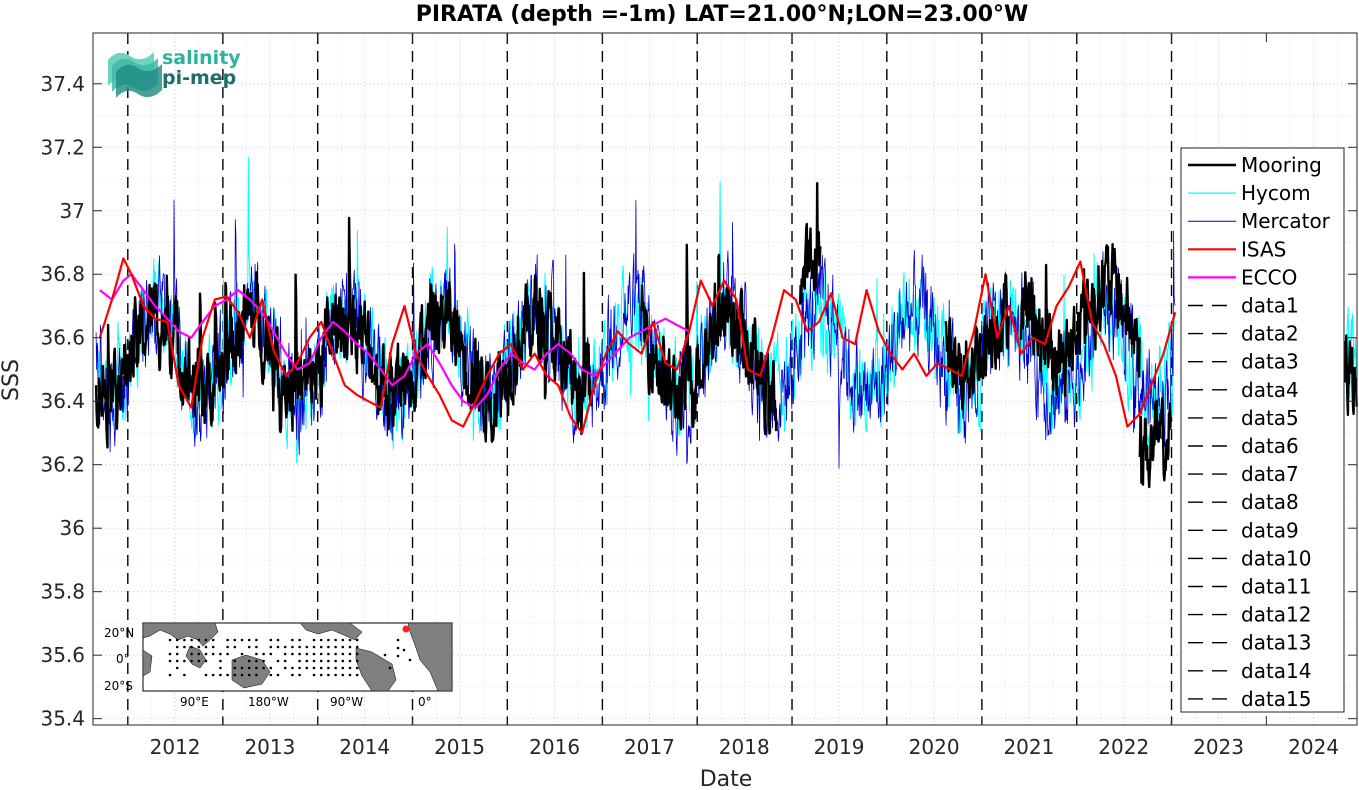  I want to click on x-tick-label-0: 2012, so click(175, 747).